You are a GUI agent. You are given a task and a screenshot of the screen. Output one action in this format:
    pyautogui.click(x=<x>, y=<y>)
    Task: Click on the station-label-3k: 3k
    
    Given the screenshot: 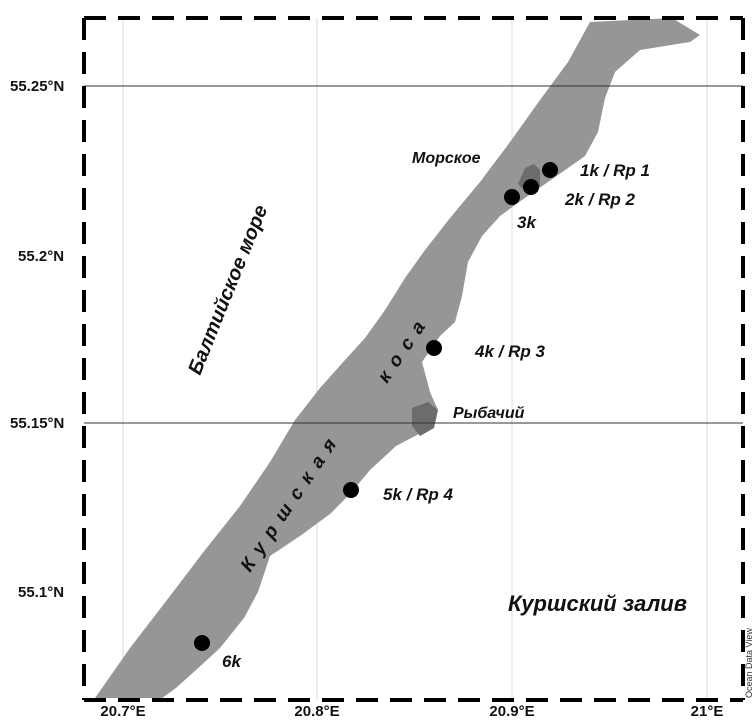 What is the action you would take?
    pyautogui.click(x=527, y=222)
    